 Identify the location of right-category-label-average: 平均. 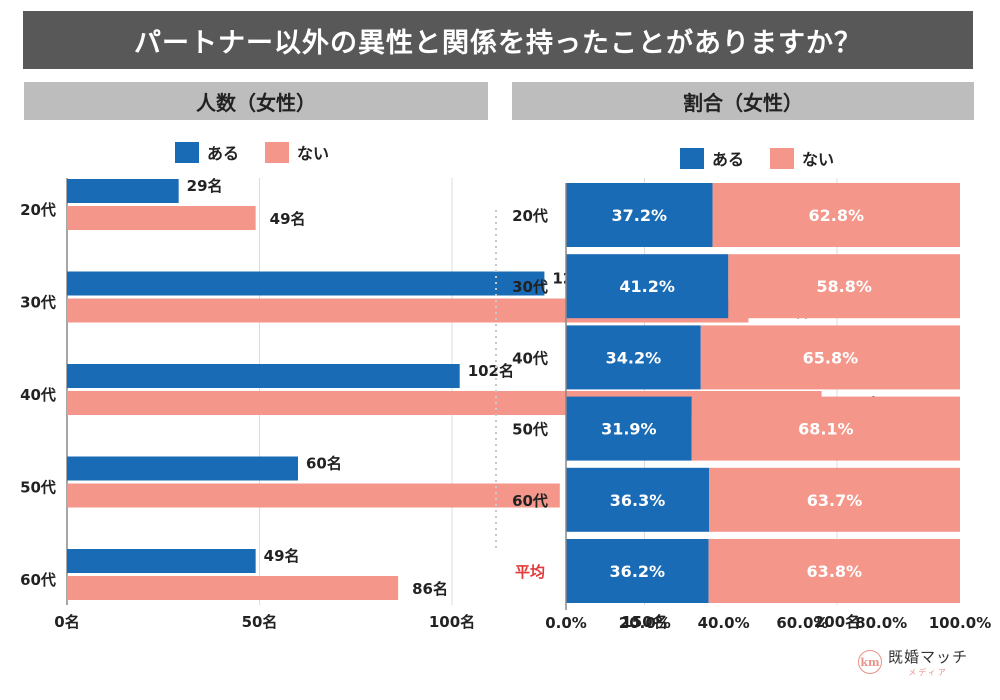
(530, 572).